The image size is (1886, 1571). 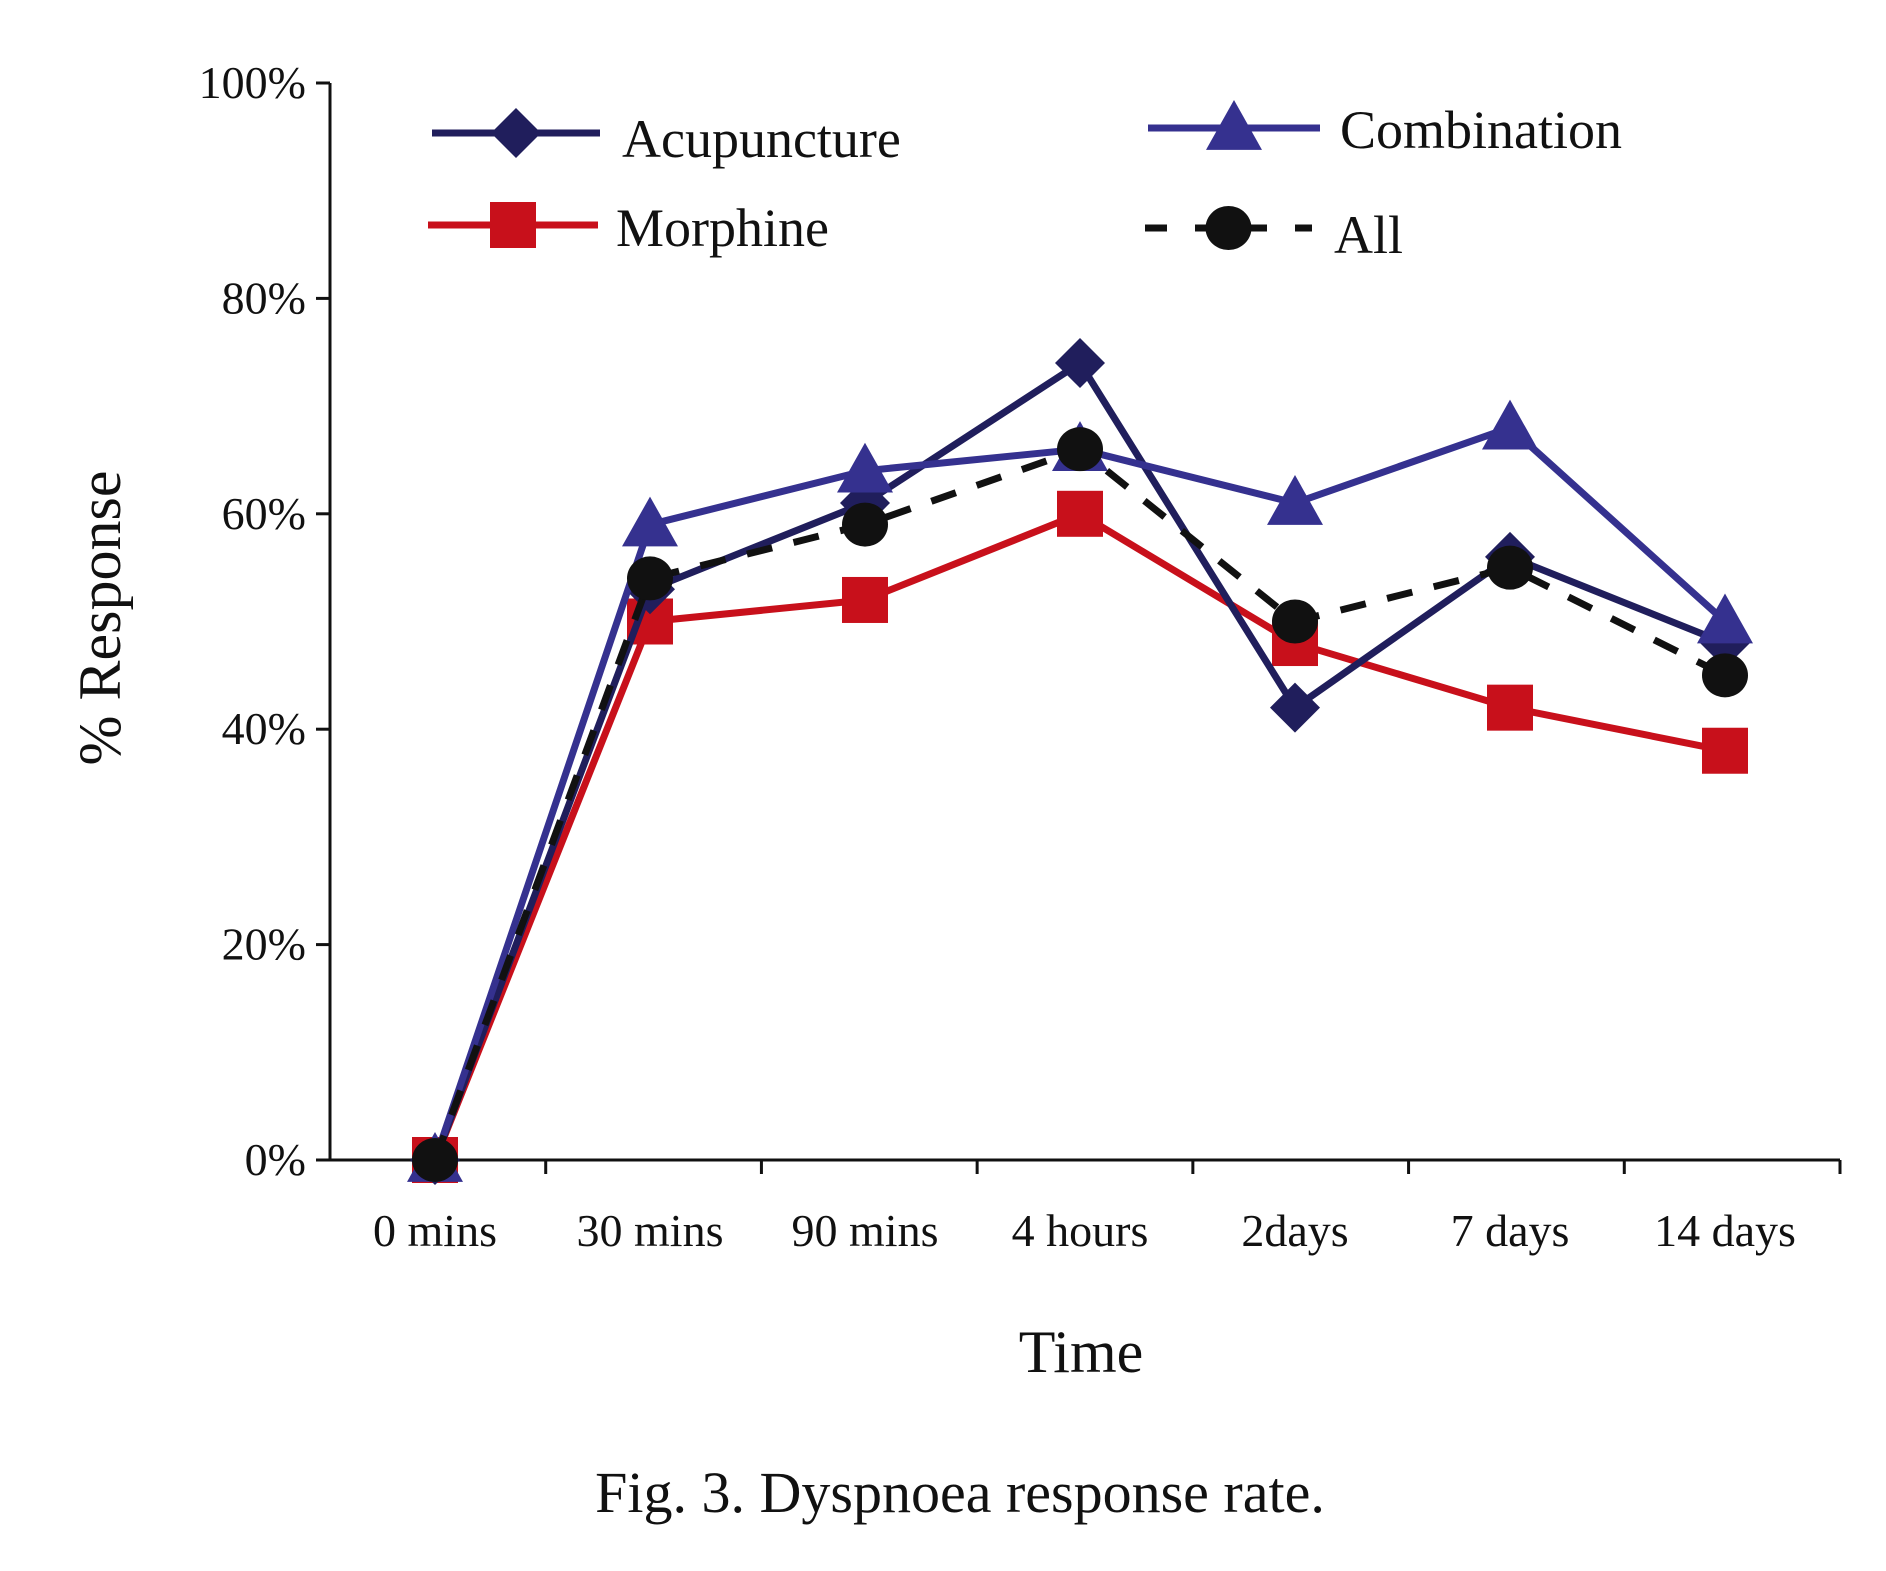 I want to click on x-tick-label: 90 mins, so click(x=865, y=1230).